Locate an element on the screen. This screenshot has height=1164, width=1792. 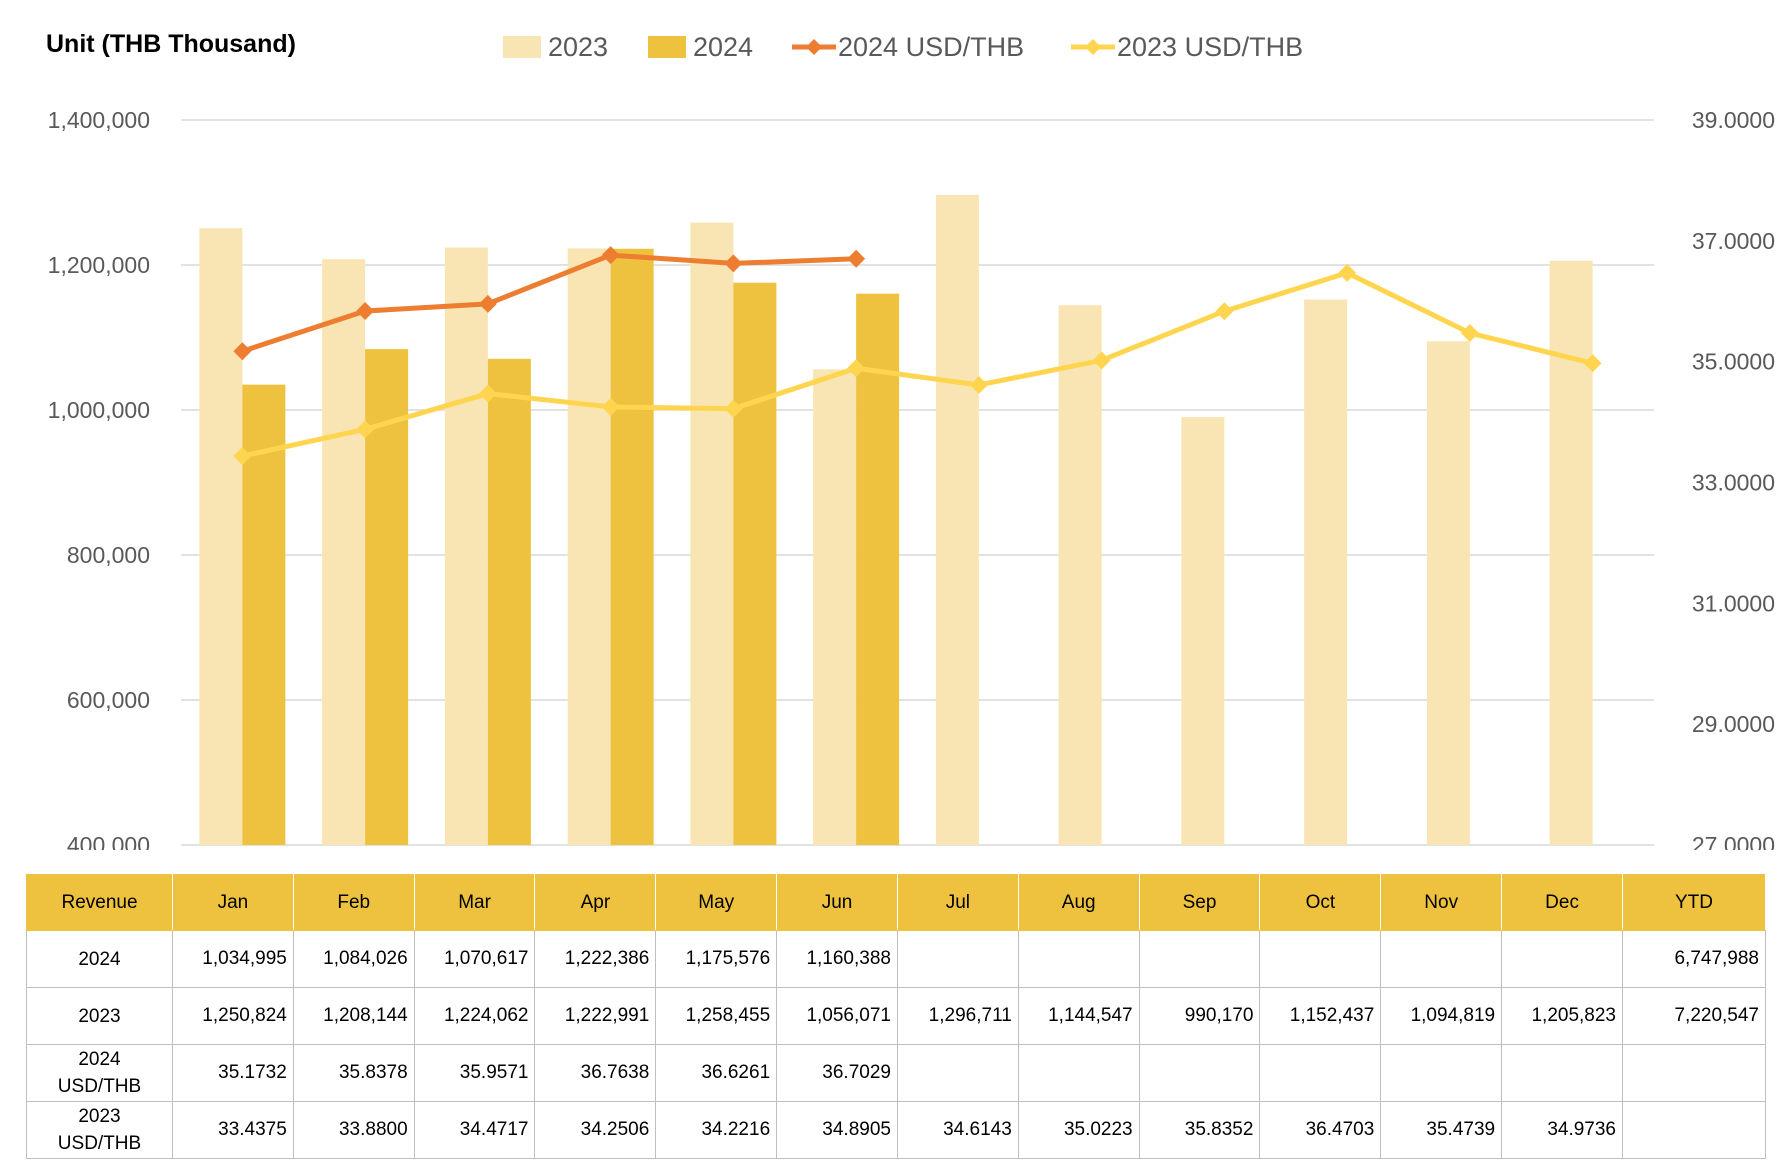
table-header-jul: Jul is located at coordinates (957, 902).